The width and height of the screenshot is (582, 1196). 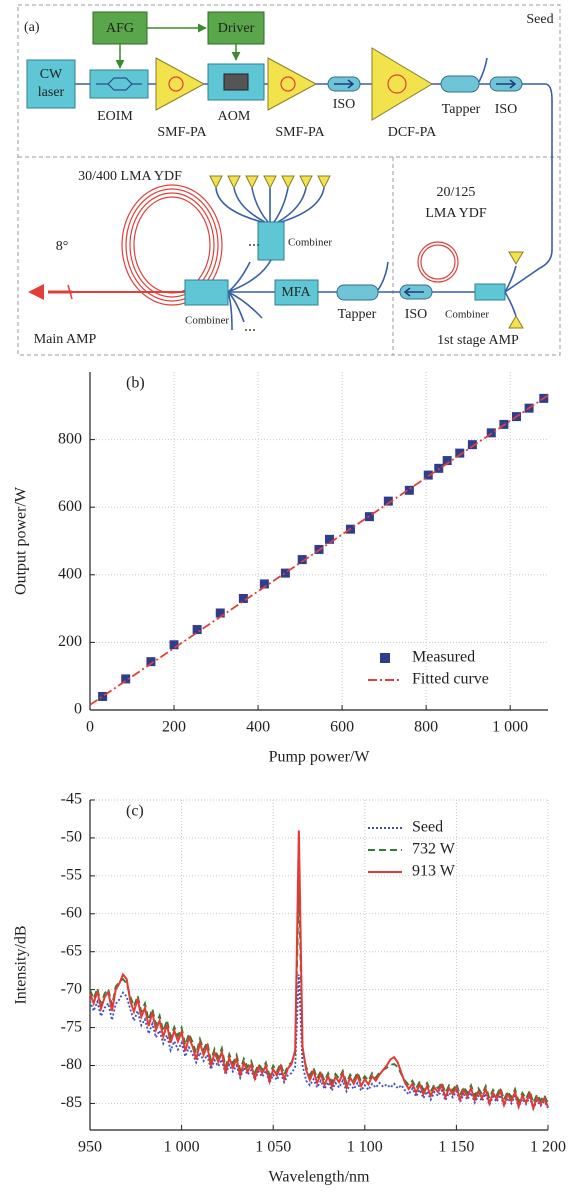 I want to click on y-tick-label: 600, so click(x=70, y=506).